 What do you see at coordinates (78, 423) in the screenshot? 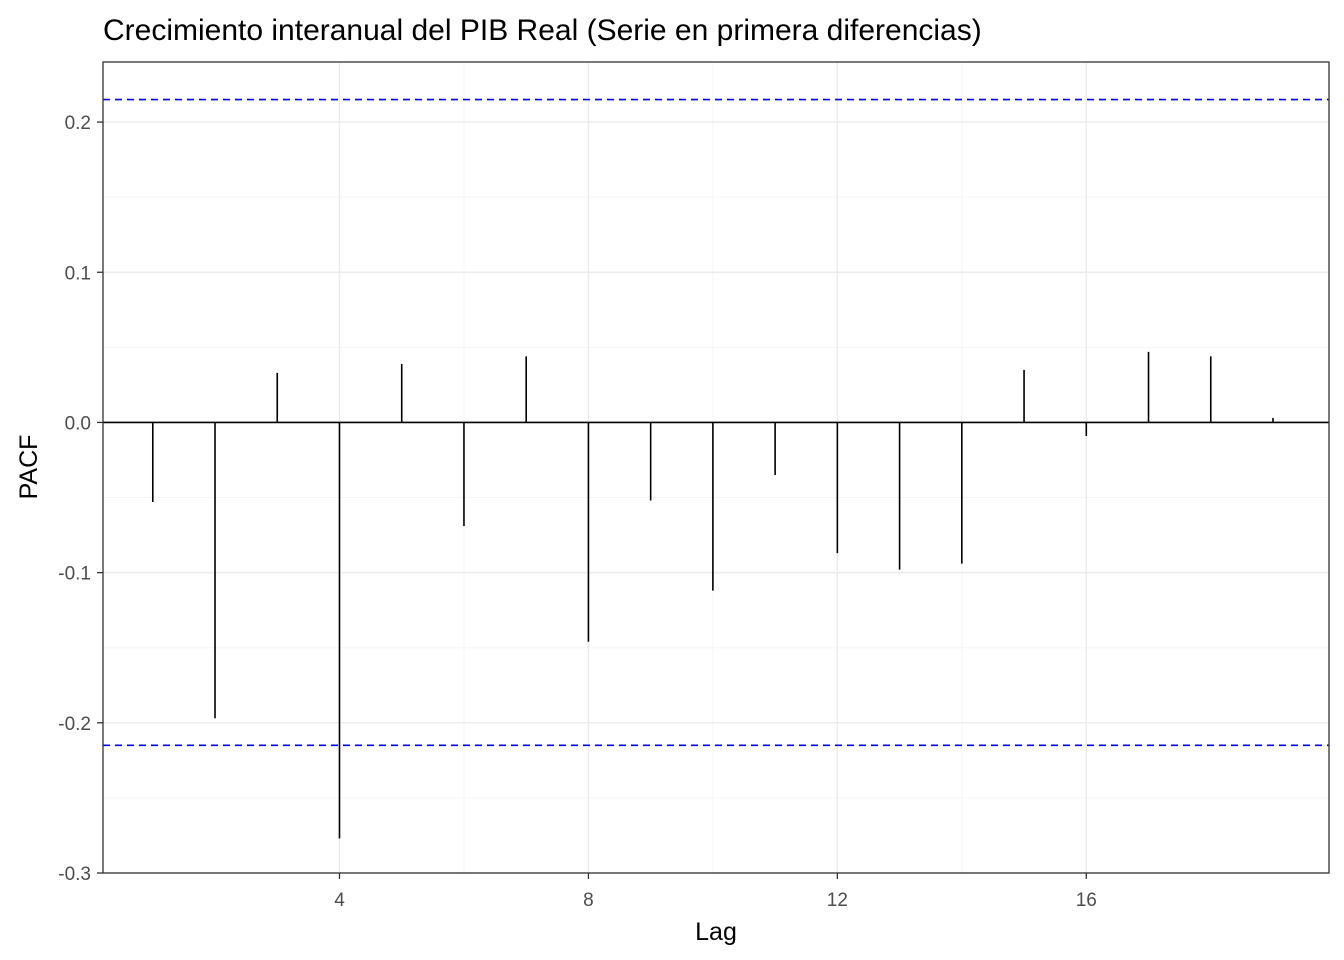
I see `y-tick-label: 0.0` at bounding box center [78, 423].